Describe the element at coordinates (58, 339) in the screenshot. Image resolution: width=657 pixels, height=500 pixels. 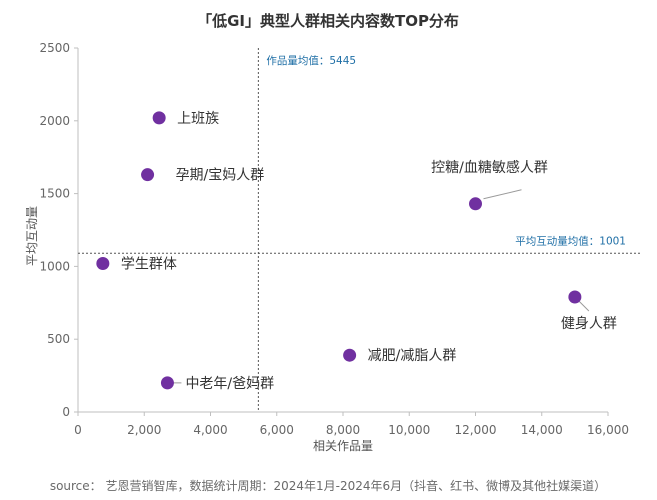
I see `y-tick-label: 500` at that location.